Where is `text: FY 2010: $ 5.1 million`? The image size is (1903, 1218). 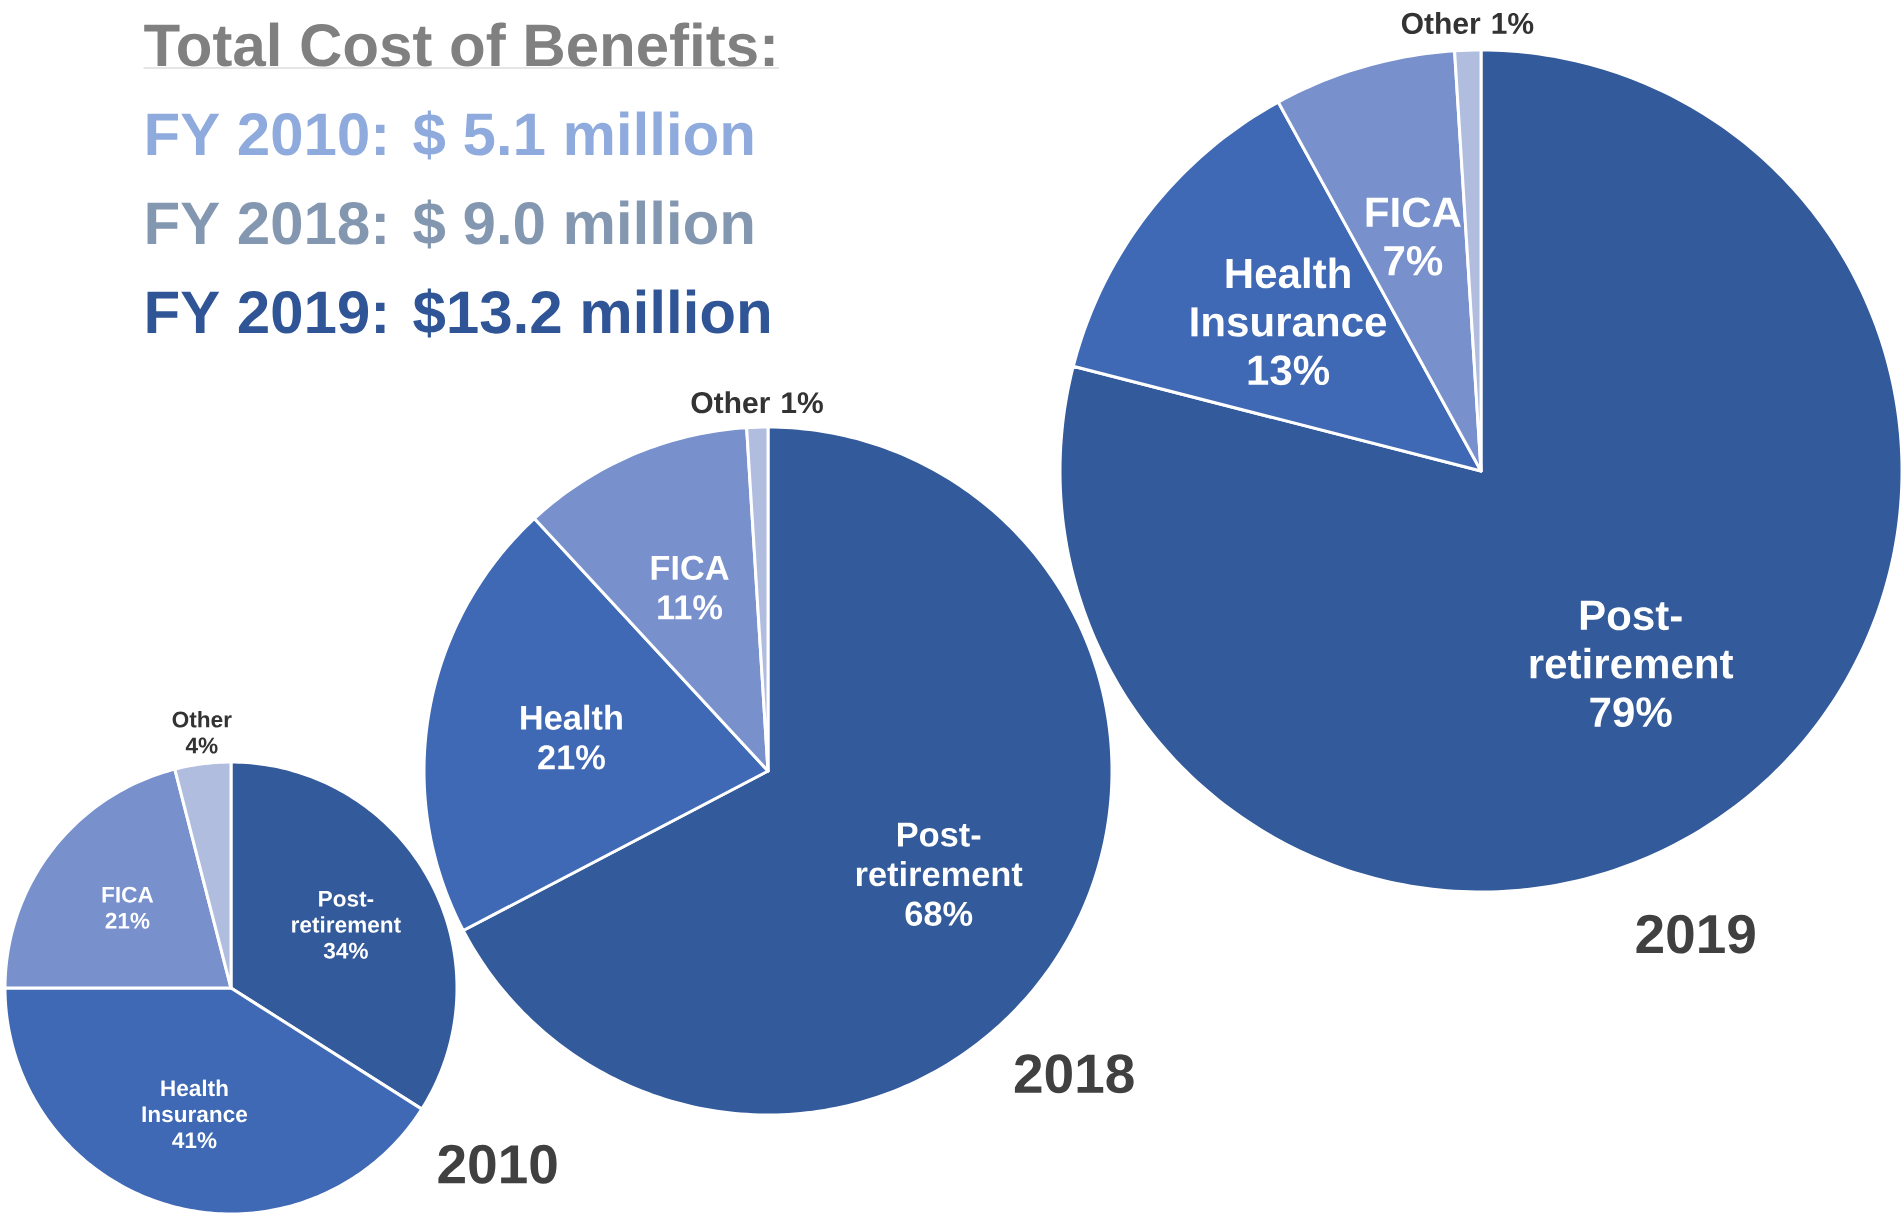
text: FY 2010: $ 5.1 million is located at coordinates (450, 135).